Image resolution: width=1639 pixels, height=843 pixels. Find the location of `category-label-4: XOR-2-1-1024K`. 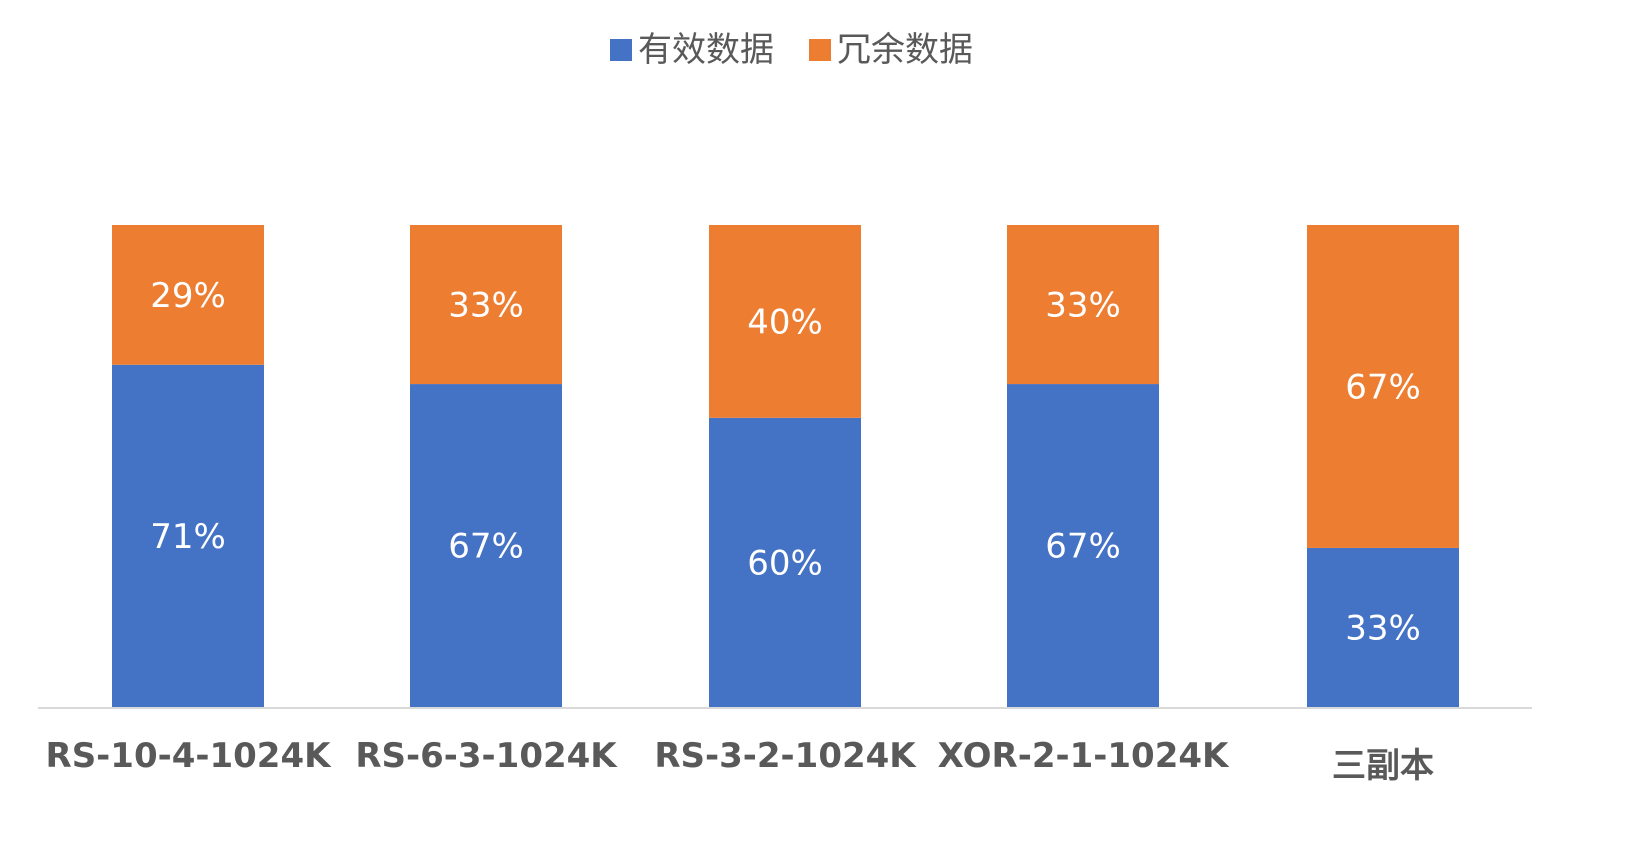

category-label-4: XOR-2-1-1024K is located at coordinates (1084, 756).